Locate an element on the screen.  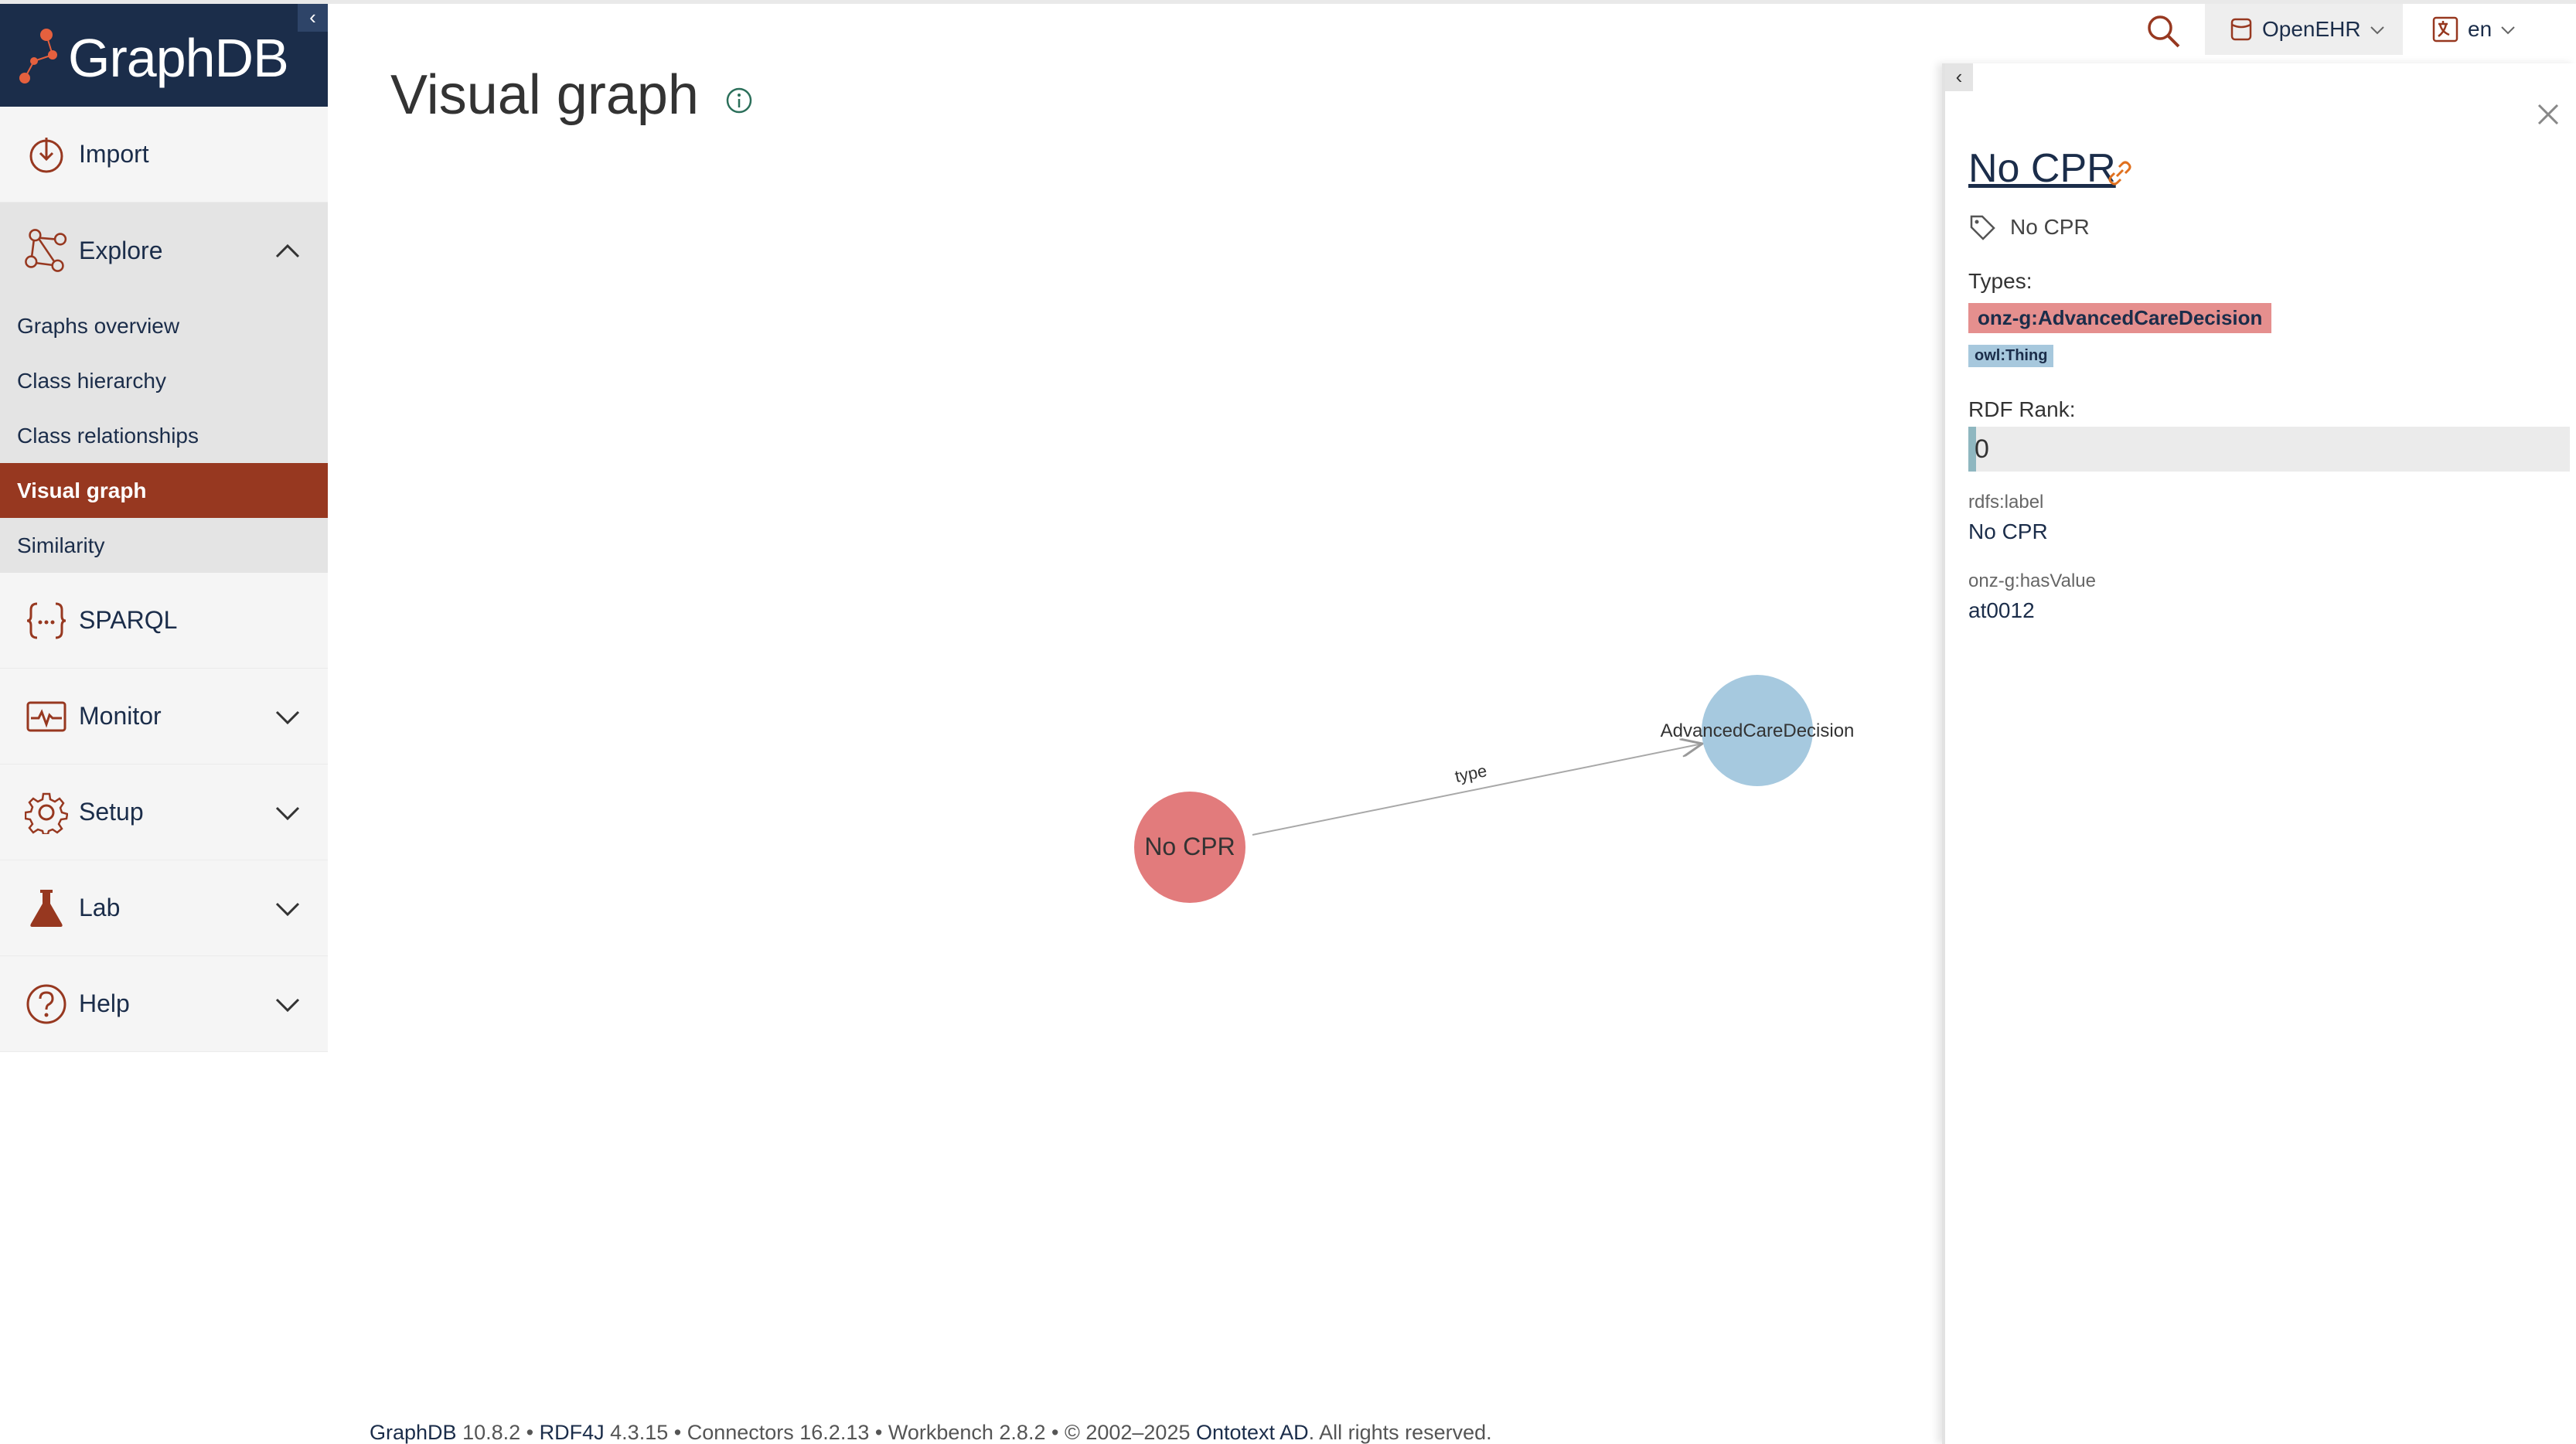
rdf-rank-heading: RDF Rank: is located at coordinates (2022, 409).